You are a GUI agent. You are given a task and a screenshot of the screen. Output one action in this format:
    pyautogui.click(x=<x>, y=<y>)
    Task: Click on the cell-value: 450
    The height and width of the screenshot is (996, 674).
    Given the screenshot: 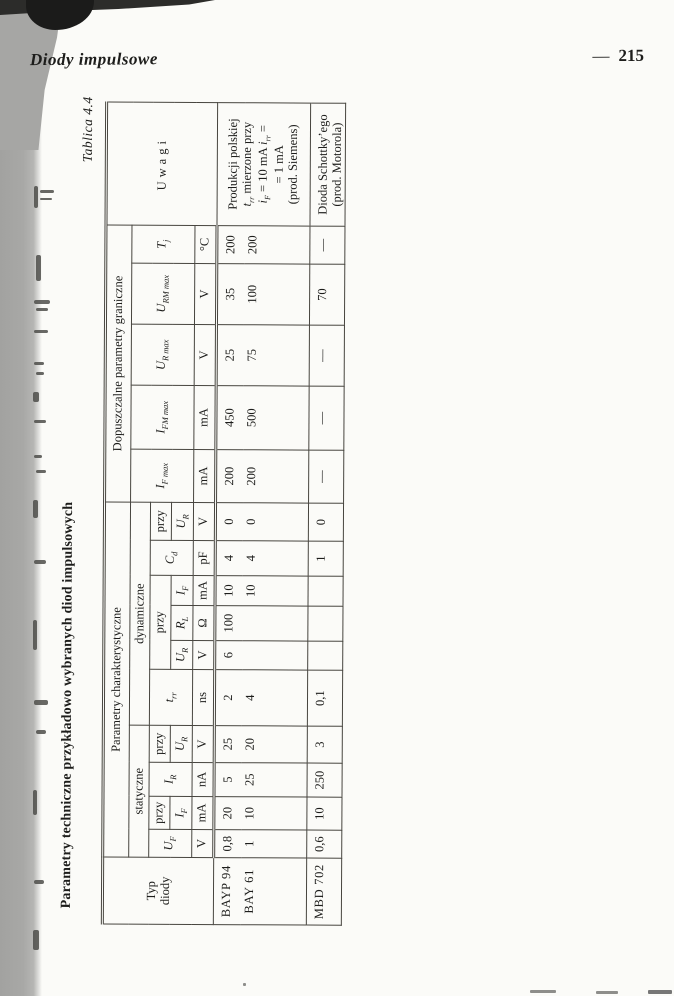 What is the action you would take?
    pyautogui.click(x=229, y=417)
    